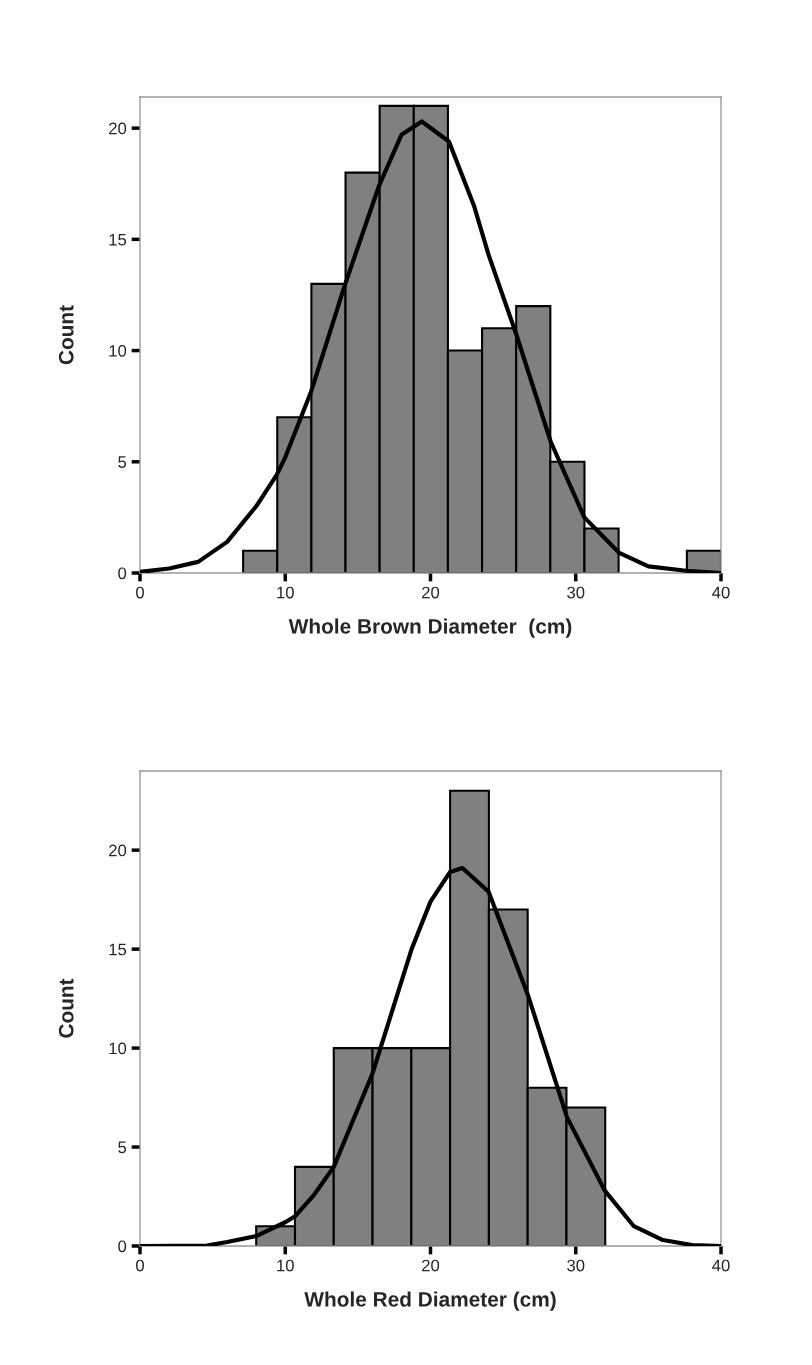 The width and height of the screenshot is (812, 1365). I want to click on x-axis-title: Whole Red Diameter (cm), so click(430, 1301).